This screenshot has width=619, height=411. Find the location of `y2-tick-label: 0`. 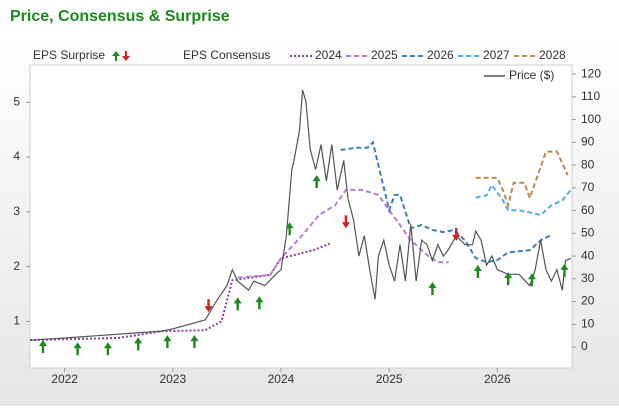

y2-tick-label: 0 is located at coordinates (584, 346).